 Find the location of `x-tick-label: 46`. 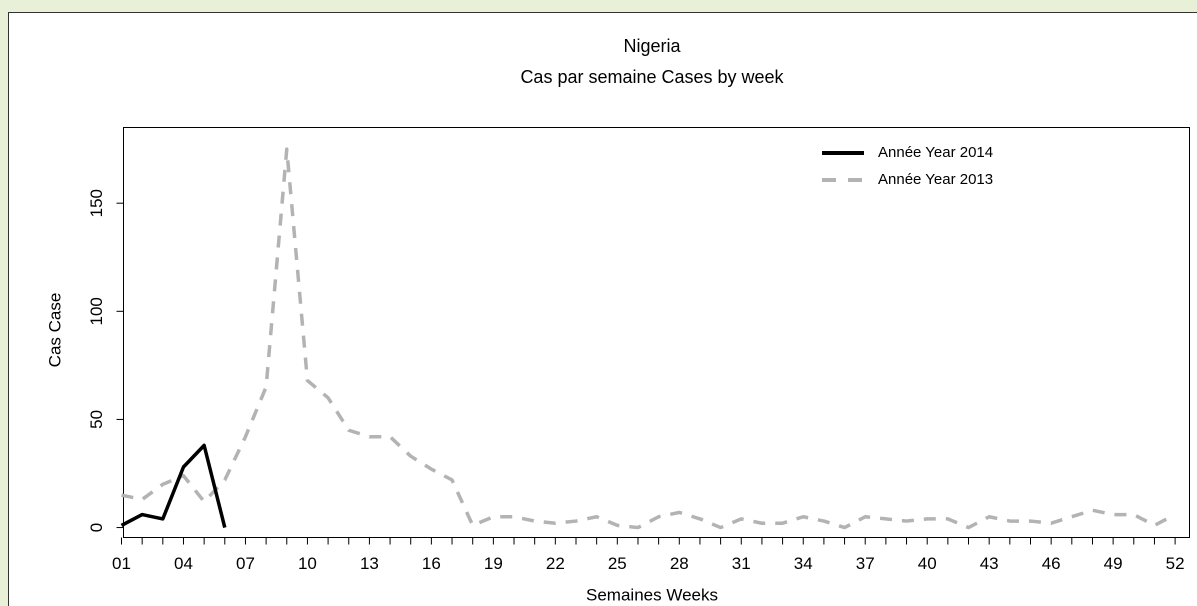

x-tick-label: 46 is located at coordinates (1051, 563).